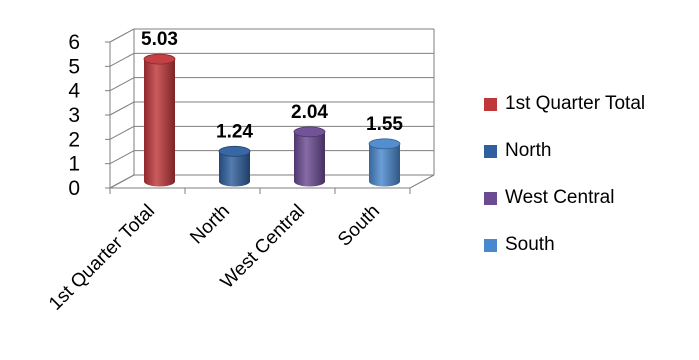 The image size is (699, 360). What do you see at coordinates (159, 39) in the screenshot?
I see `data-label: 5.03` at bounding box center [159, 39].